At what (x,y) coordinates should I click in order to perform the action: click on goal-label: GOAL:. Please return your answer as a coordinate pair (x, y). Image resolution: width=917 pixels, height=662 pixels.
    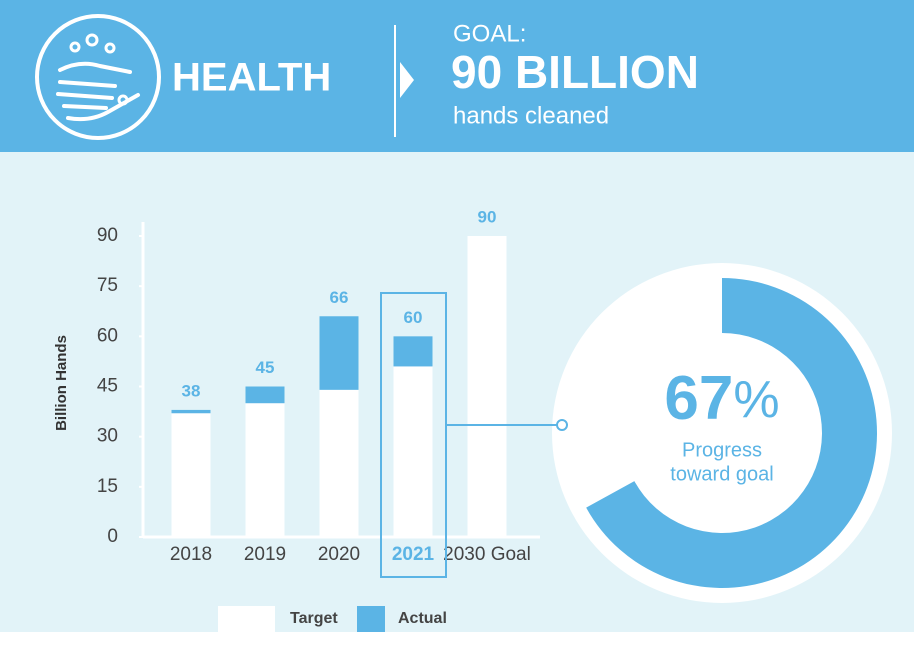
    Looking at the image, I should click on (489, 33).